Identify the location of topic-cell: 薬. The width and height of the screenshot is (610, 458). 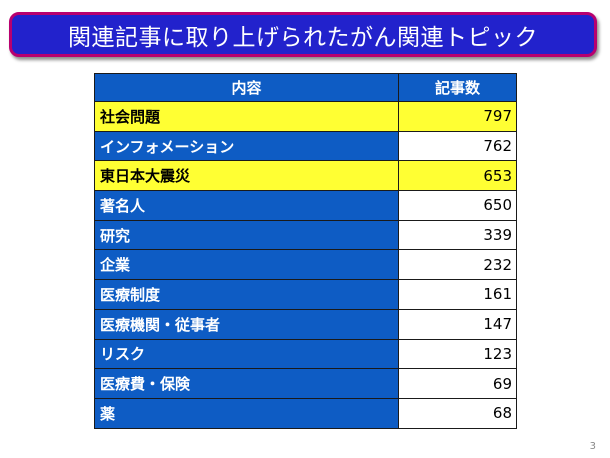
(246, 413).